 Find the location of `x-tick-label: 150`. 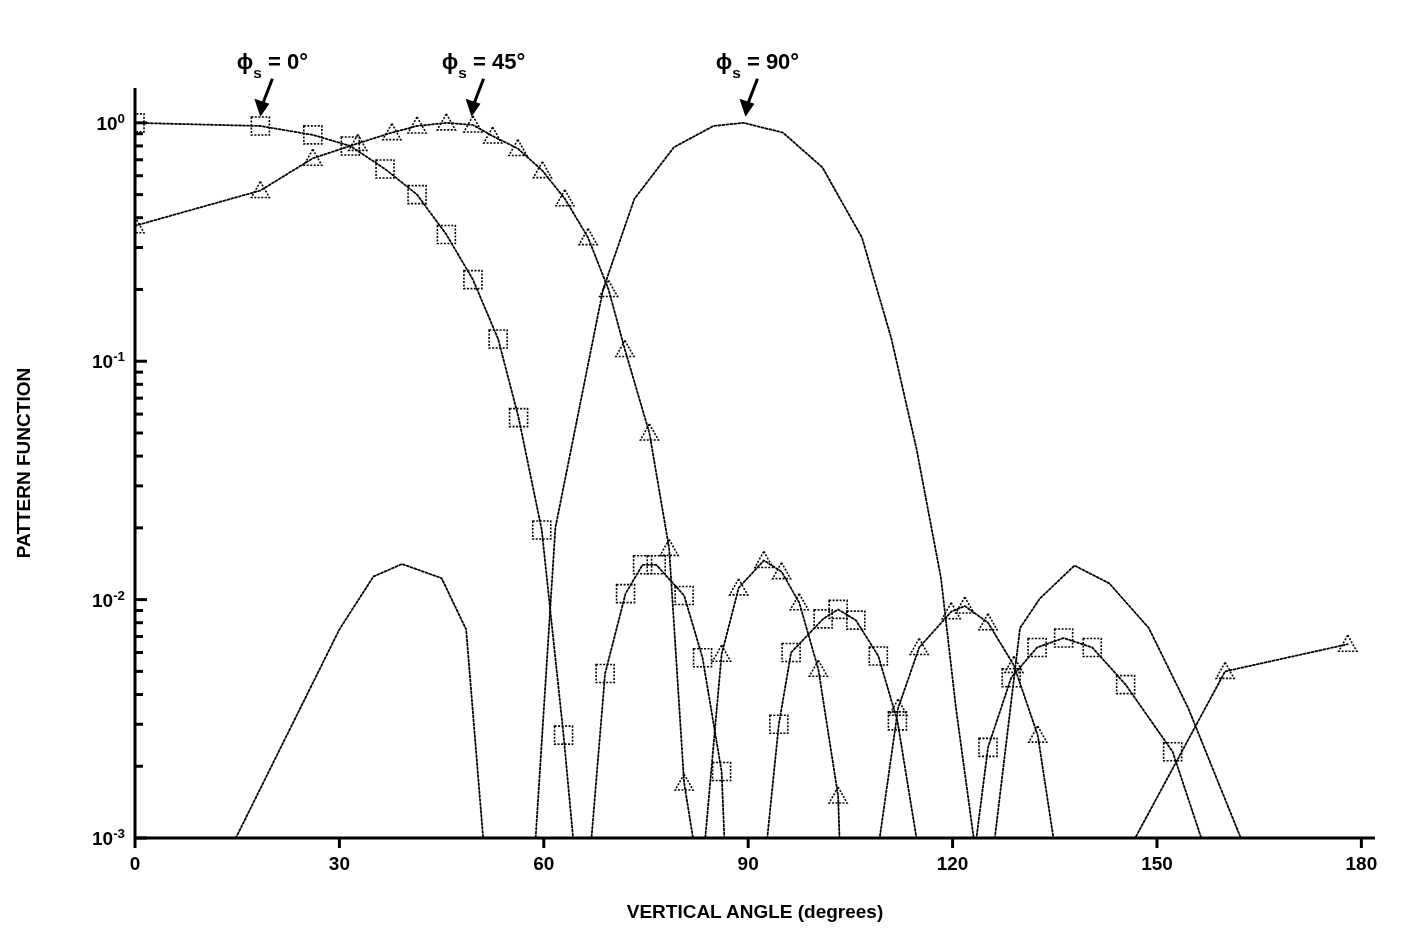

x-tick-label: 150 is located at coordinates (1157, 863).